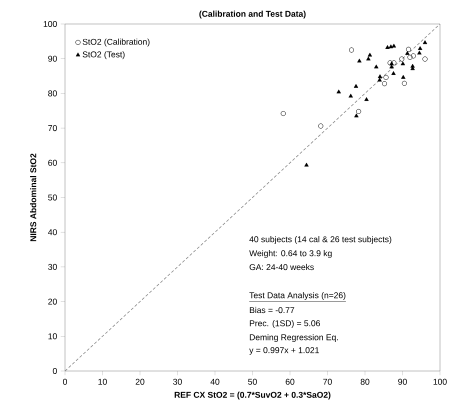 The width and height of the screenshot is (452, 420). Describe the element at coordinates (52, 301) in the screenshot. I see `y-tick-label: 20` at that location.